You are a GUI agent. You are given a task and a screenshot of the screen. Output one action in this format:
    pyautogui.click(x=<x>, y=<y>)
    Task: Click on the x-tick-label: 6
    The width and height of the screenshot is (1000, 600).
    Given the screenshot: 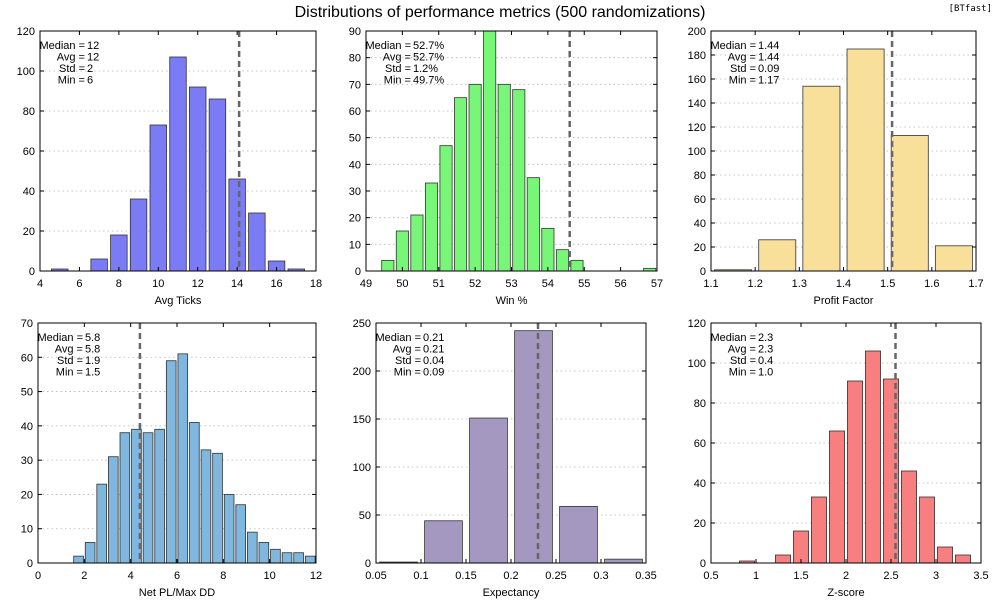 What is the action you would take?
    pyautogui.click(x=177, y=576)
    